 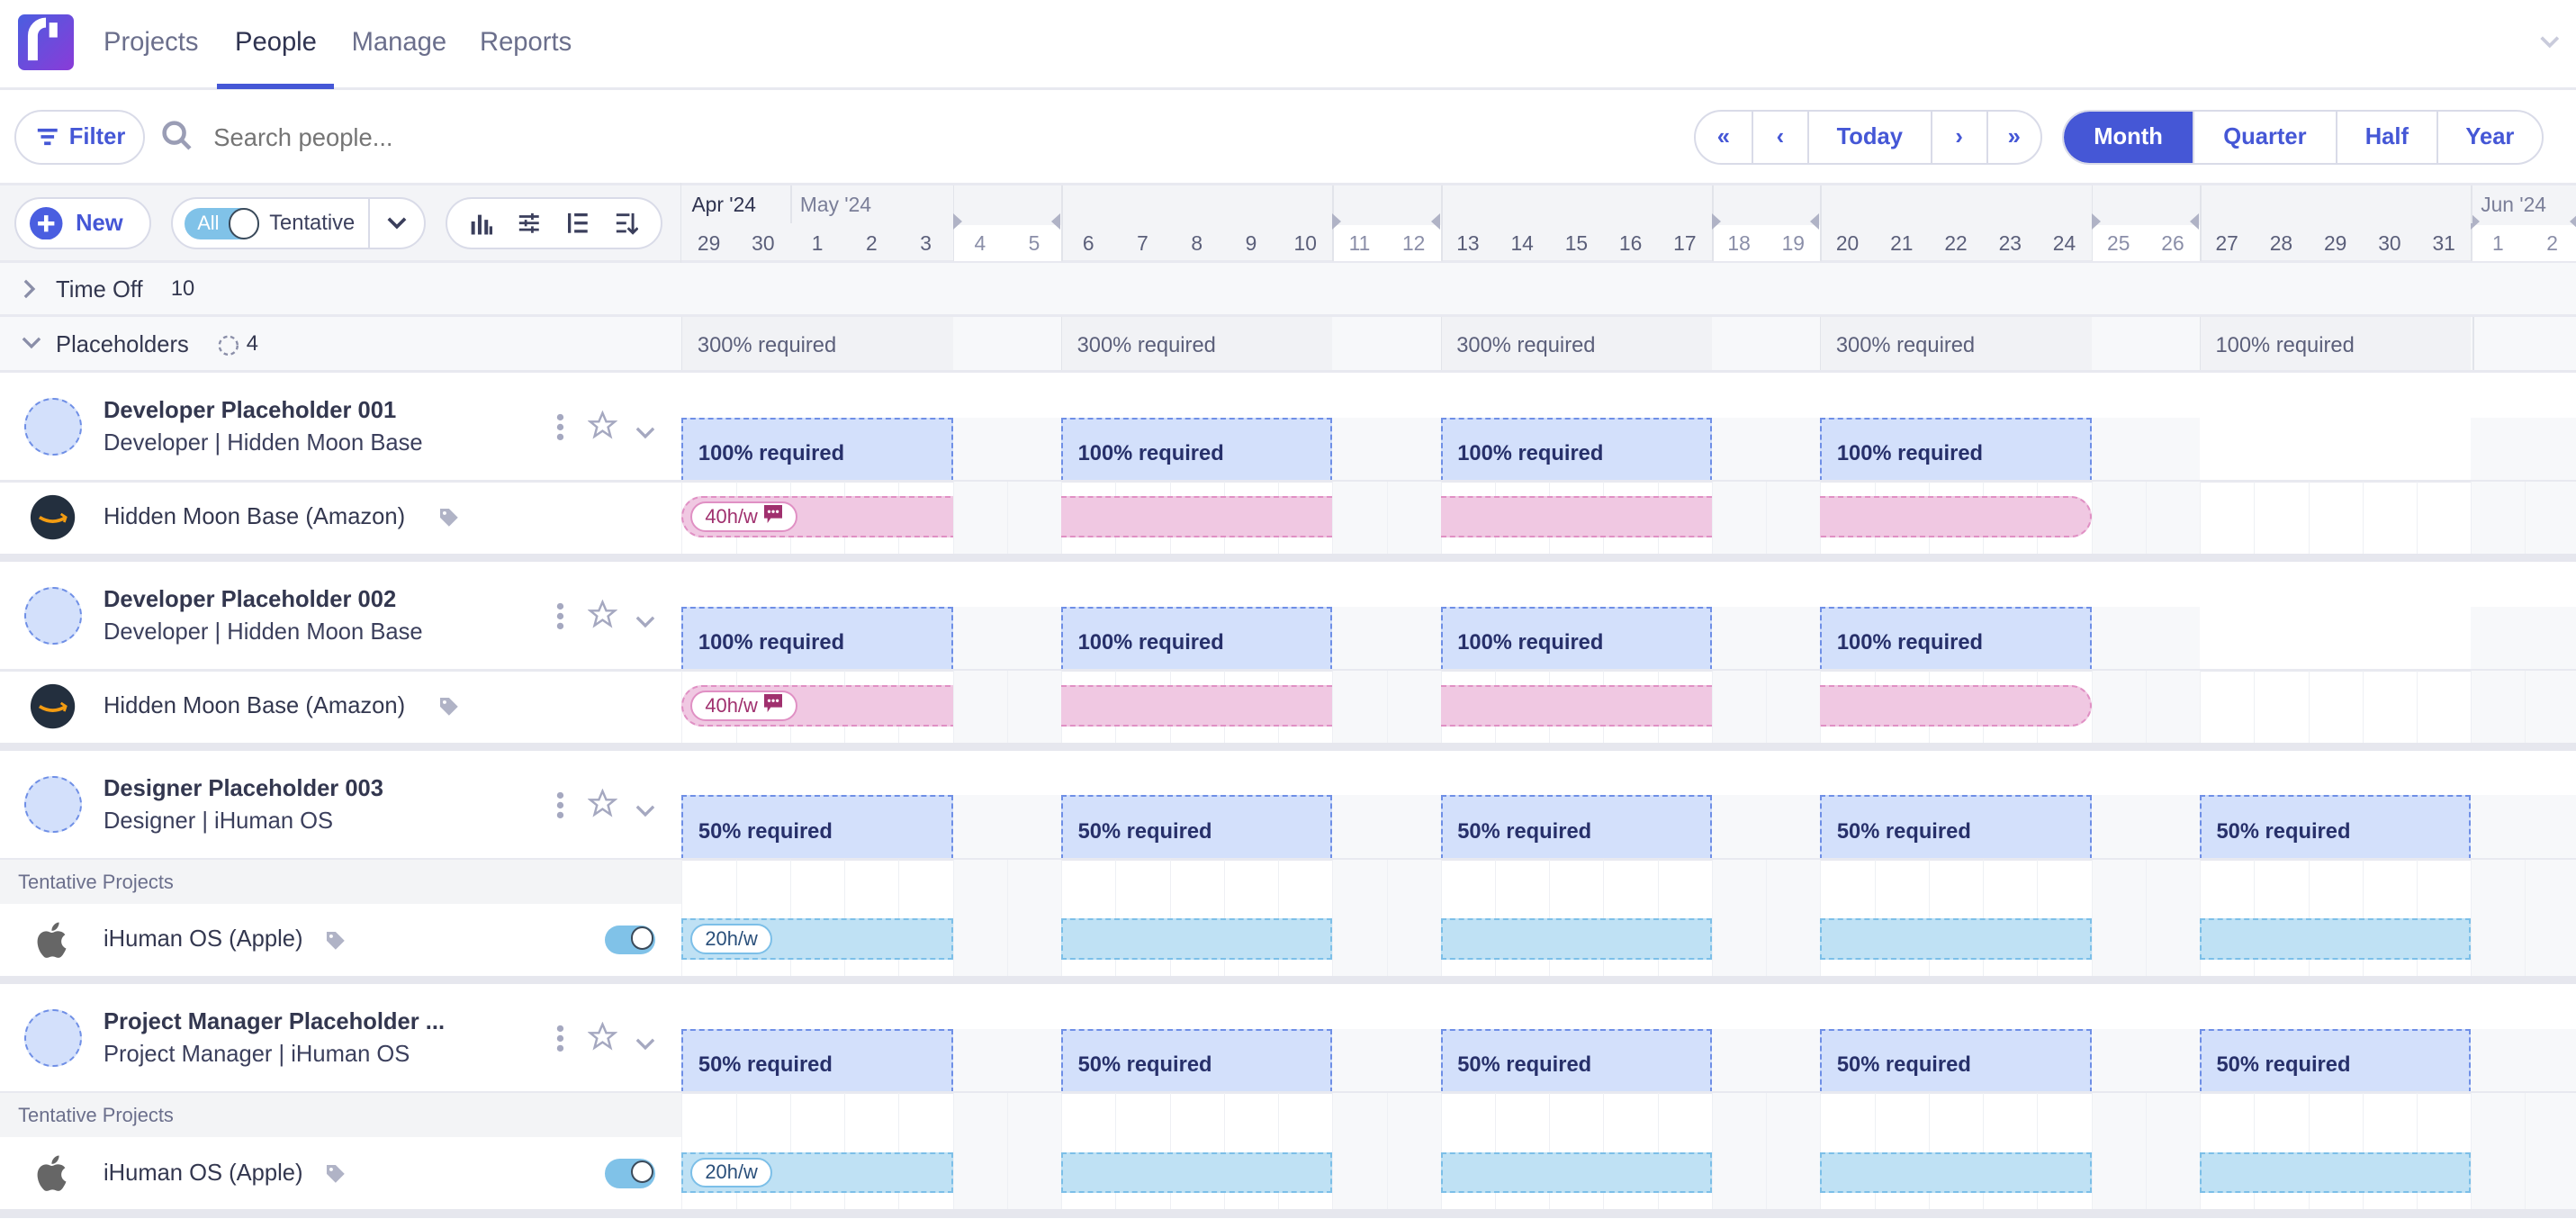 I want to click on tentative-dropdown, so click(x=395, y=224).